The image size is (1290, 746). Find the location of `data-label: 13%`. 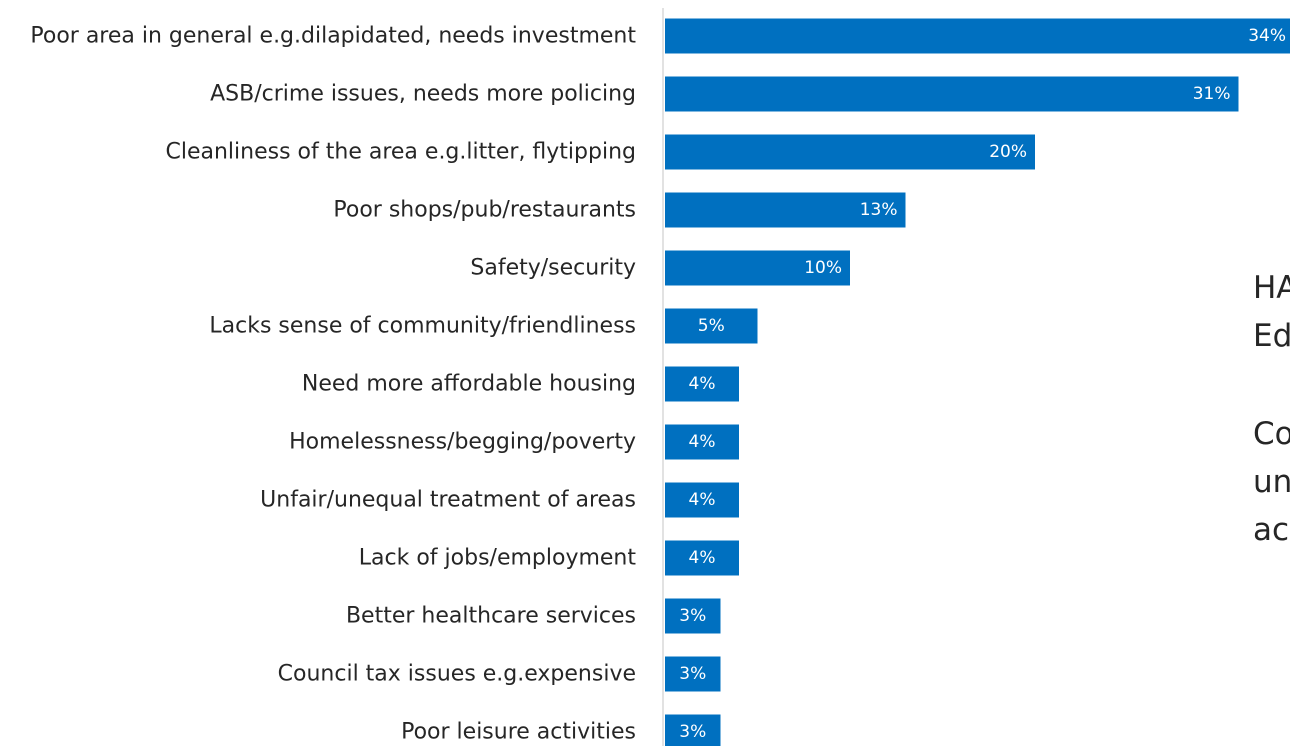

data-label: 13% is located at coordinates (879, 210).